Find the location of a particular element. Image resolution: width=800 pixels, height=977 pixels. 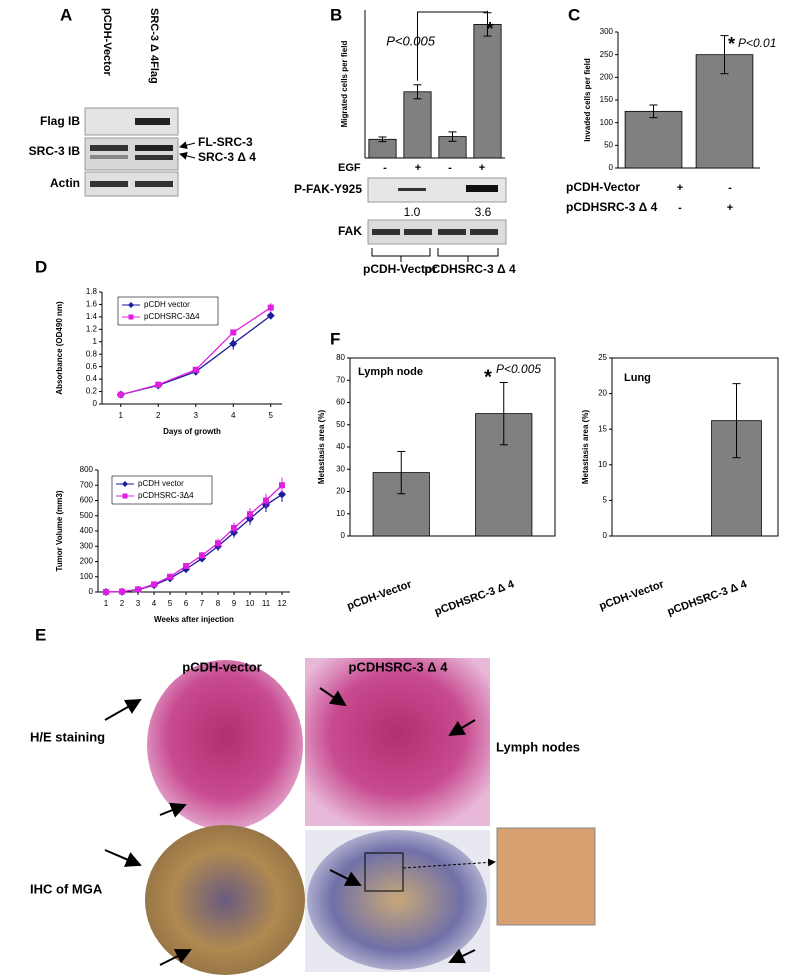

y-tick-label: 70 is located at coordinates (340, 379).